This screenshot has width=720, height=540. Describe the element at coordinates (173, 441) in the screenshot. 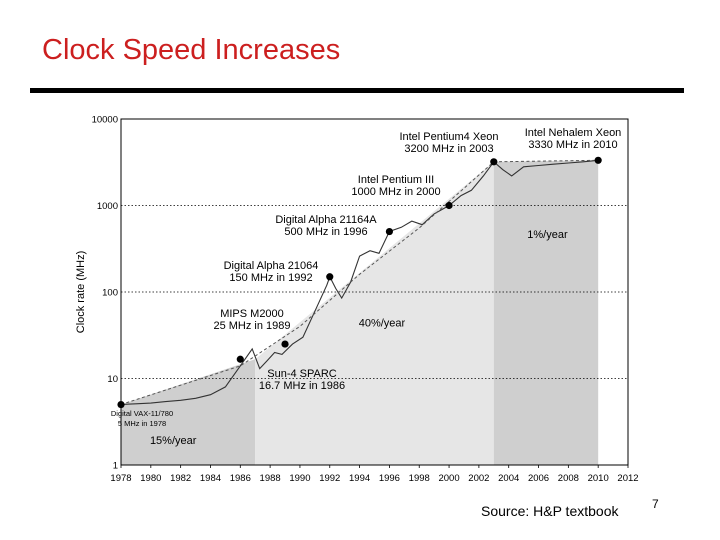

I see `region-label: 15%/year` at that location.